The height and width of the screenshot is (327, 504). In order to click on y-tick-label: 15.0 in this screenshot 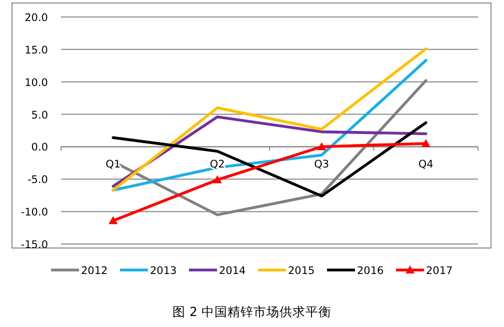, I will do `click(36, 50)`.